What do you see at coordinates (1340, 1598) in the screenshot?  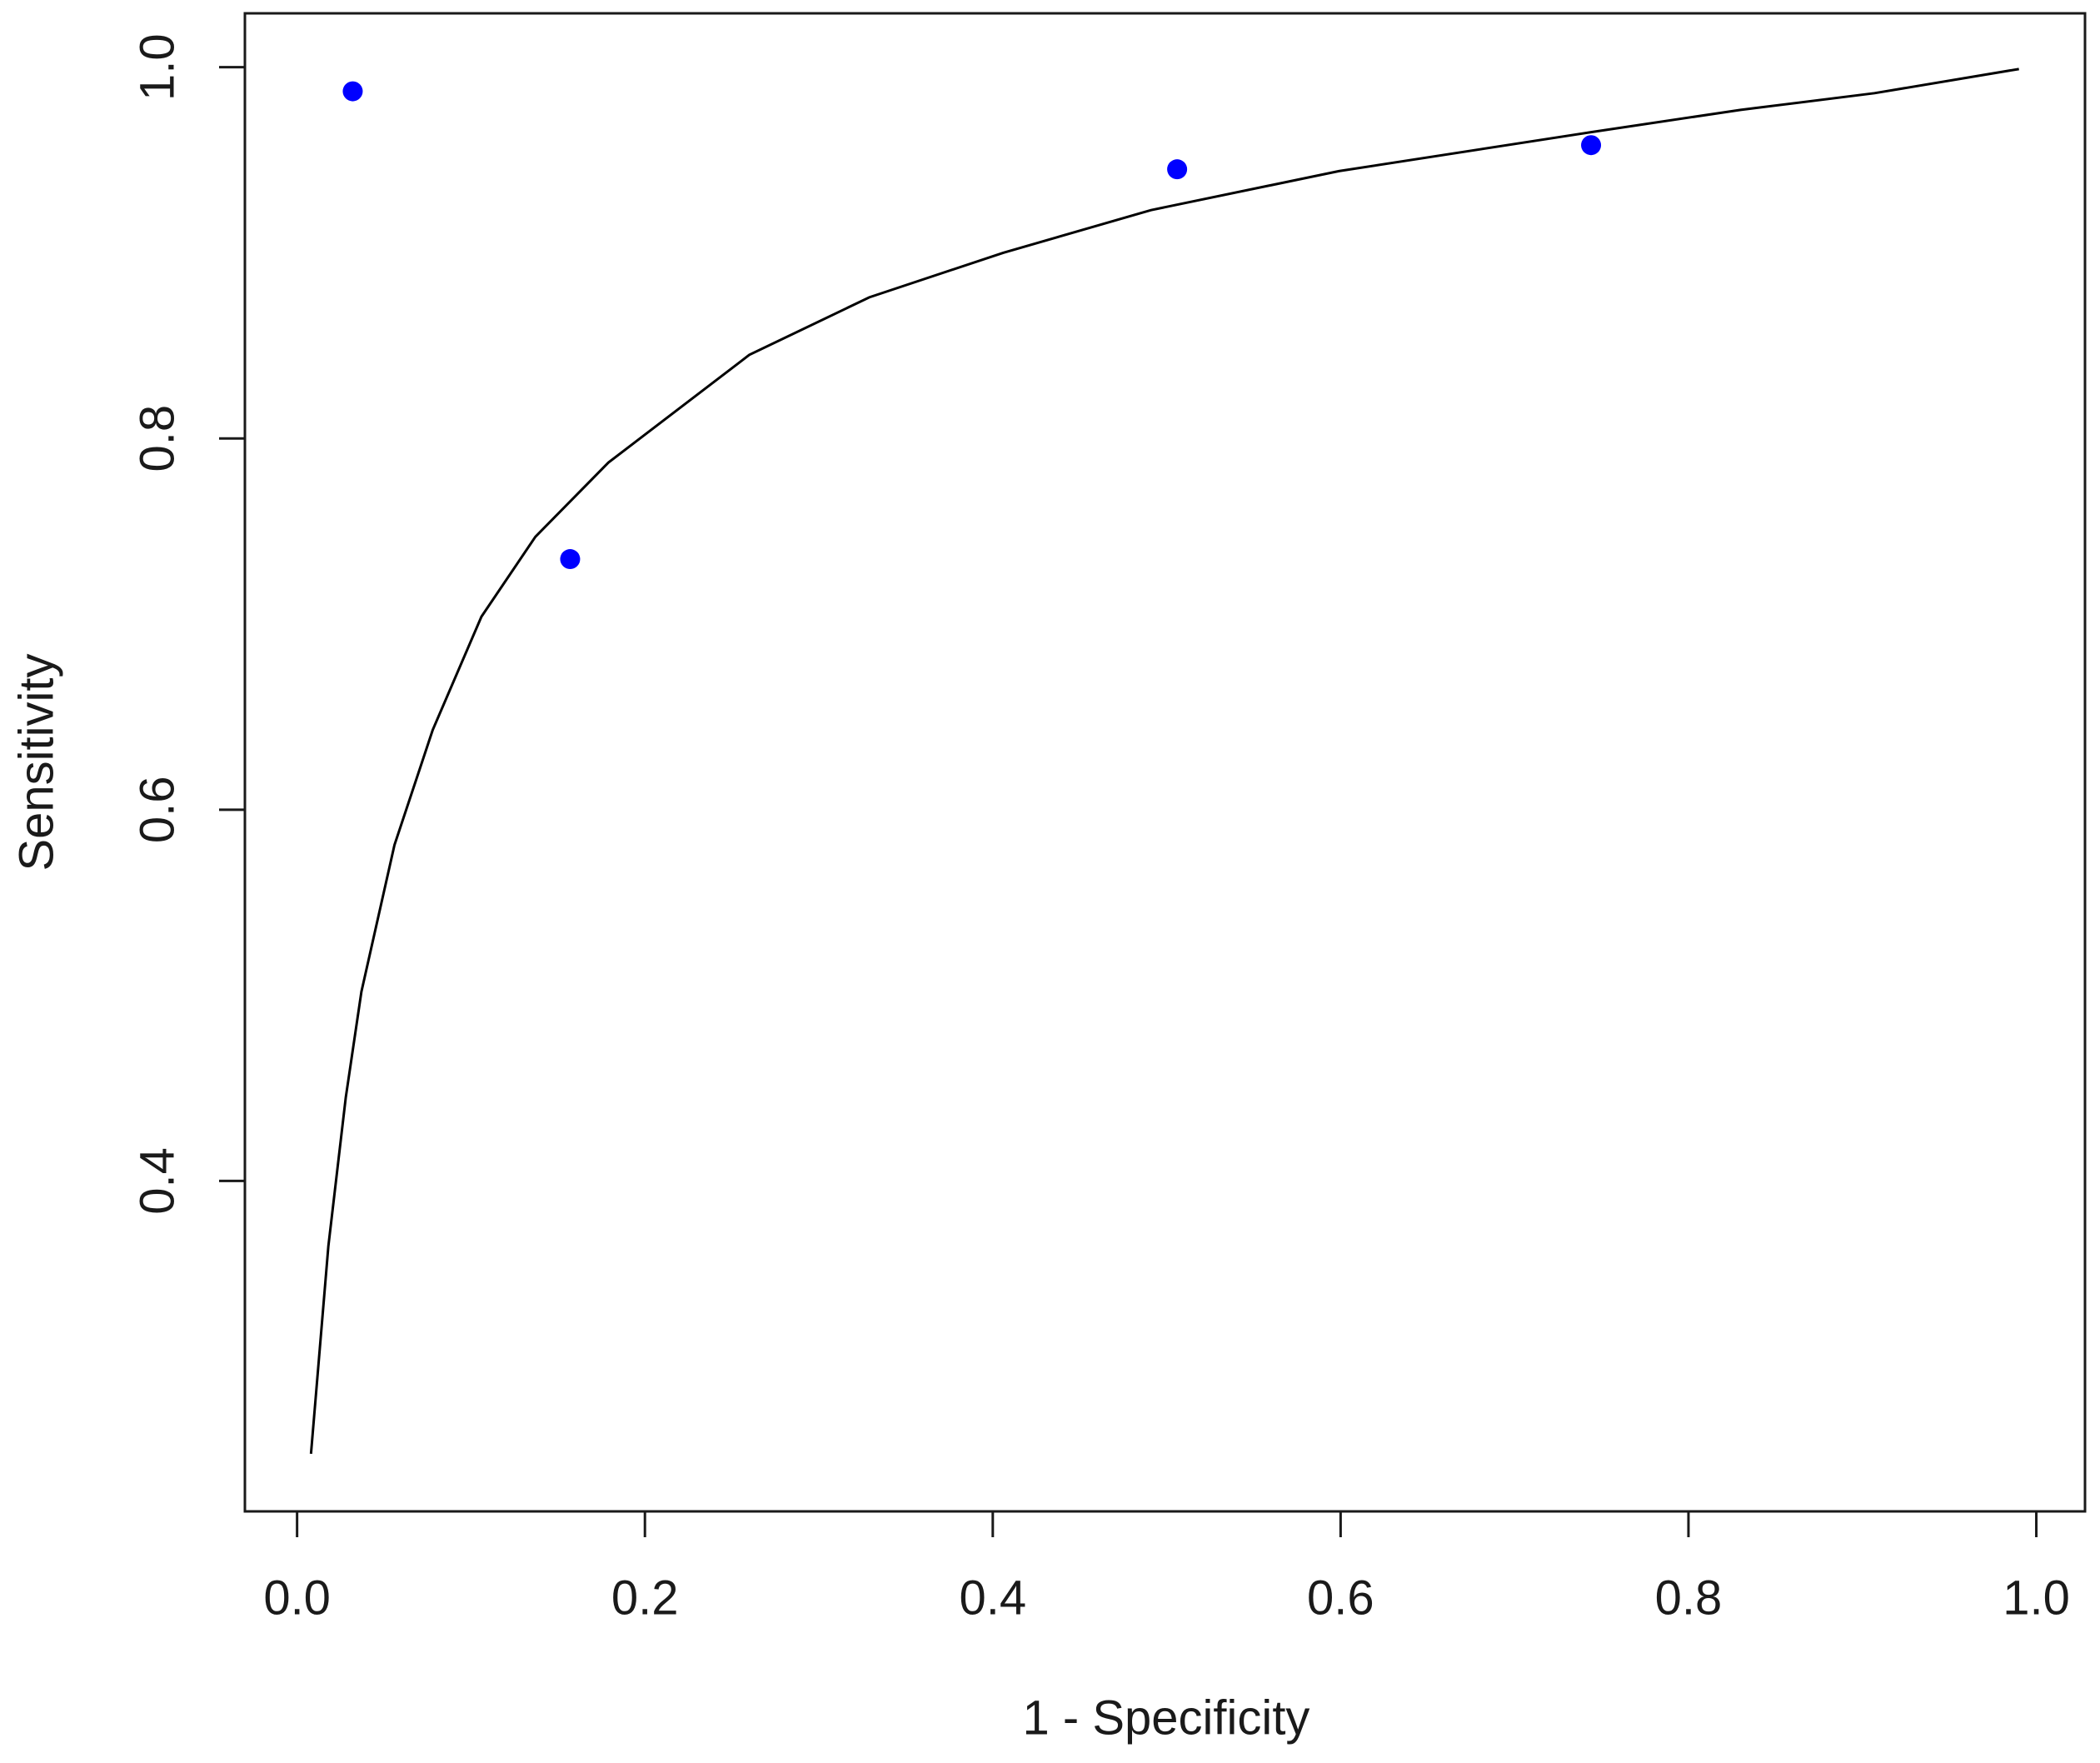 I see `x-tick-label: 0.6` at bounding box center [1340, 1598].